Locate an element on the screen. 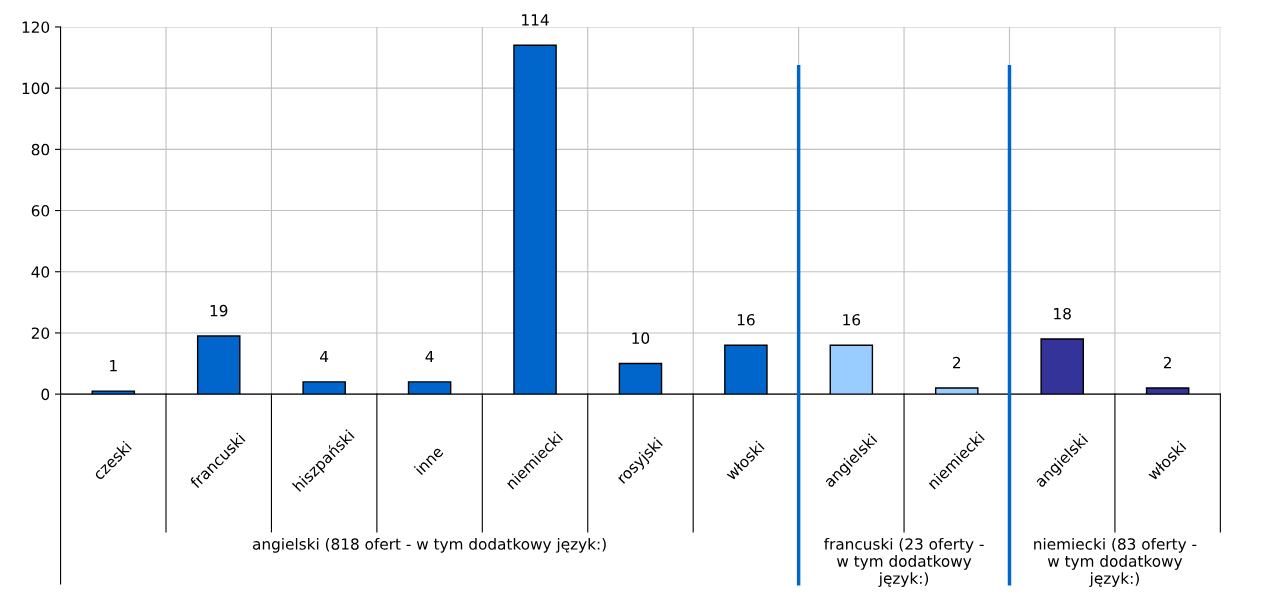  y-tick-label: 120 is located at coordinates (36, 27).